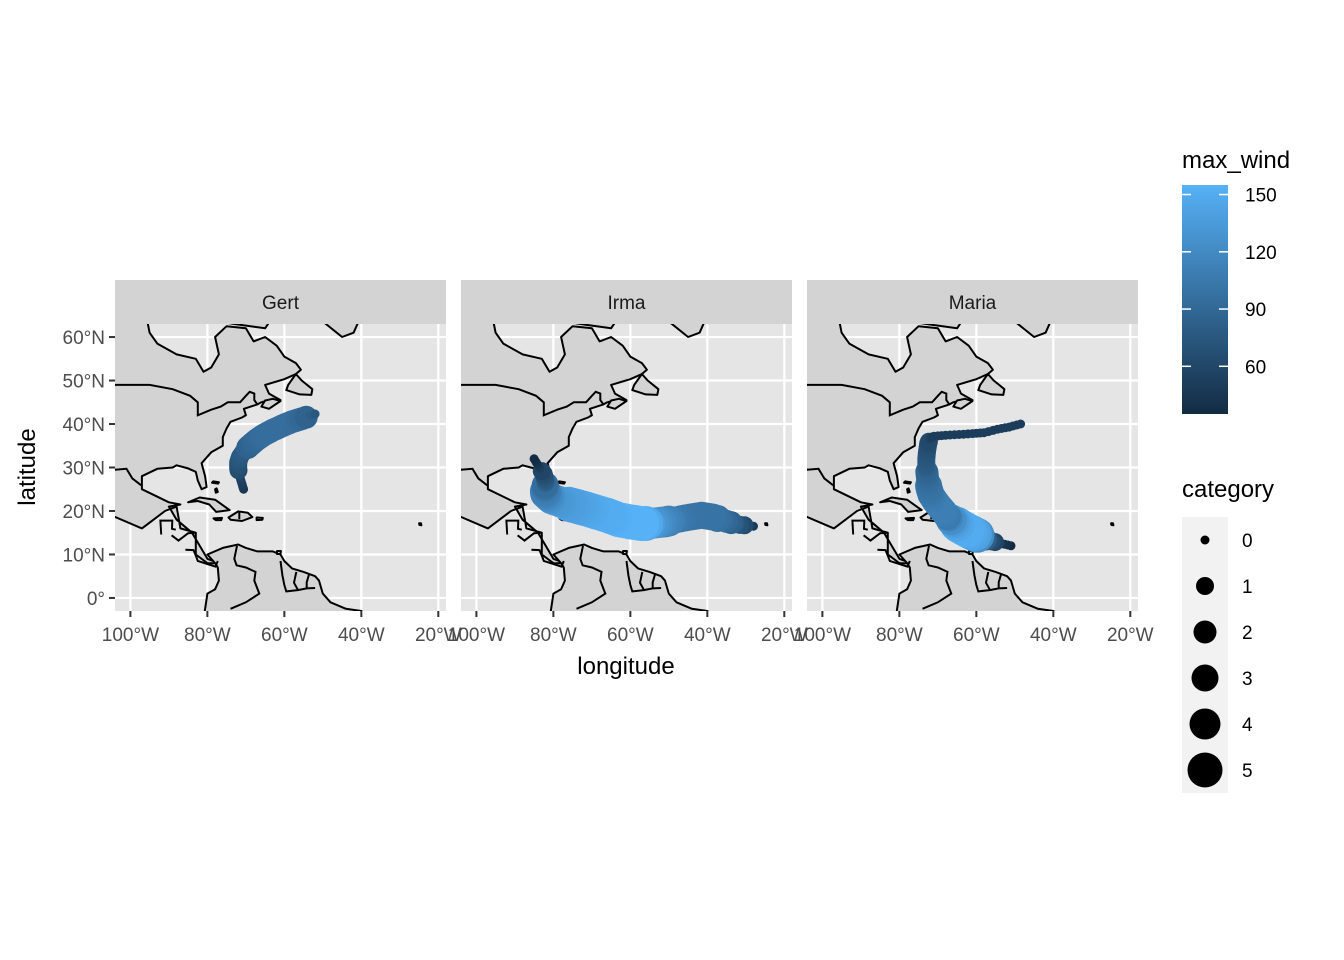 The width and height of the screenshot is (1344, 960). What do you see at coordinates (1247, 633) in the screenshot?
I see `size-legend-label: 2` at bounding box center [1247, 633].